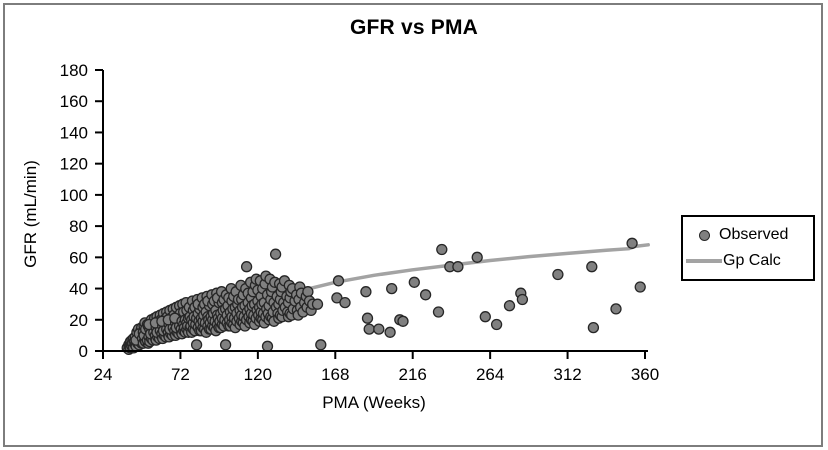  I want to click on legend-box: Observed Gp Calc, so click(748, 248).